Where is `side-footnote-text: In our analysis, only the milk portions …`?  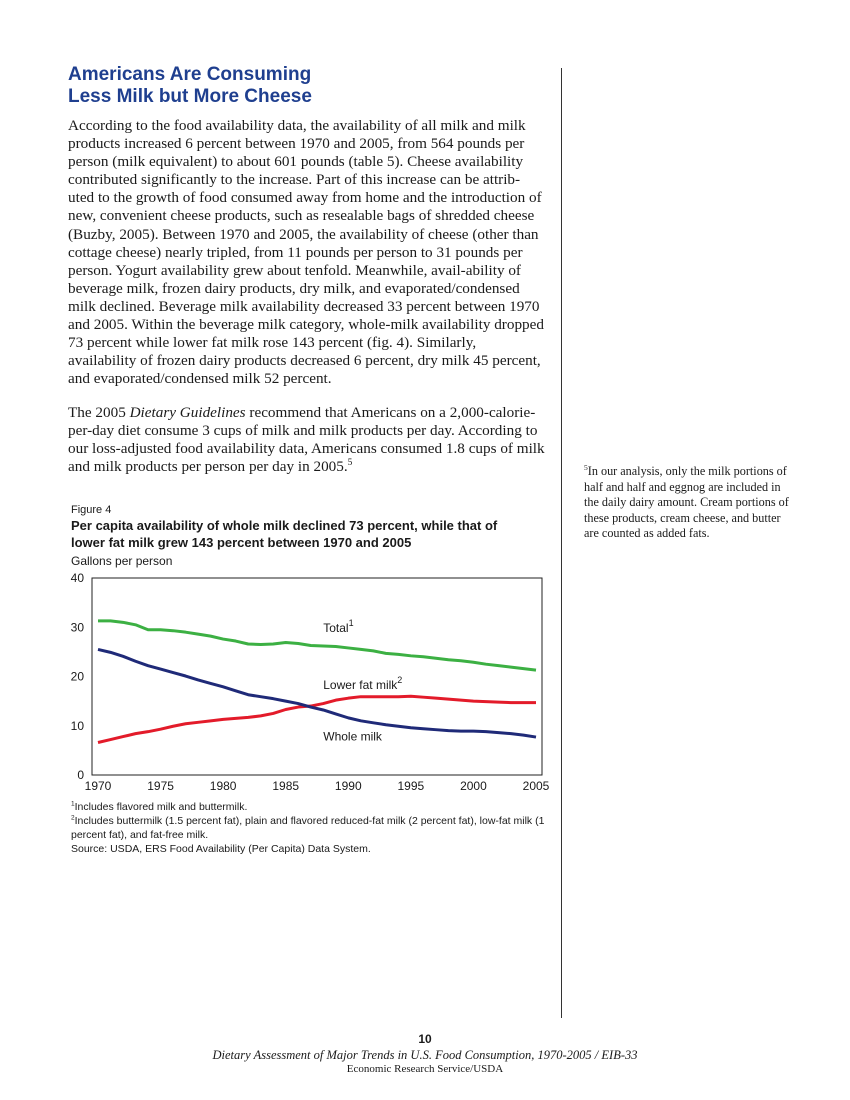
side-footnote-text: In our analysis, only the milk portions … is located at coordinates (686, 502).